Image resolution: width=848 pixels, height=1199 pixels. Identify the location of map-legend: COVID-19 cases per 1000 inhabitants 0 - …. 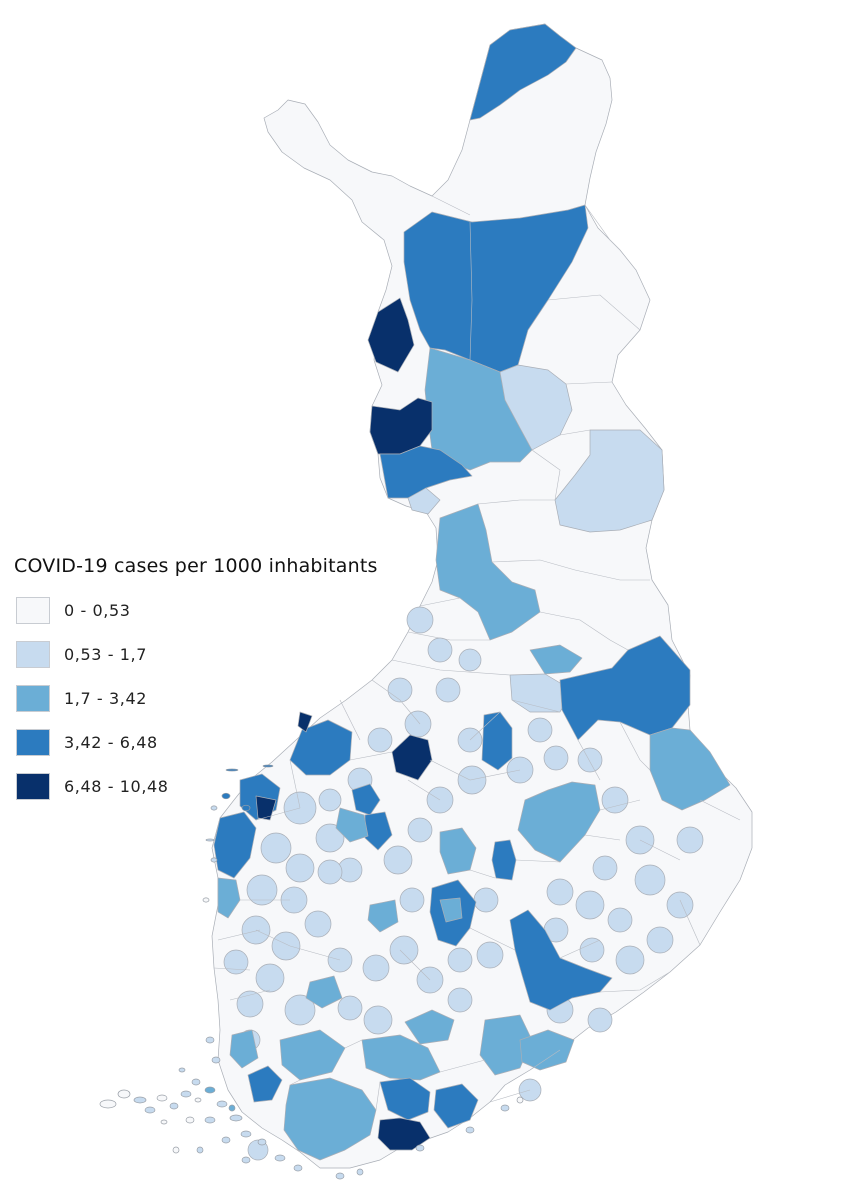
(214, 680).